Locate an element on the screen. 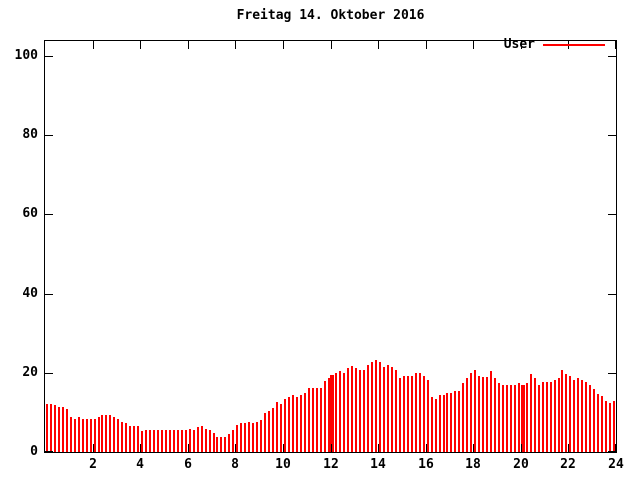  x-tick-label: 6 is located at coordinates (188, 464).